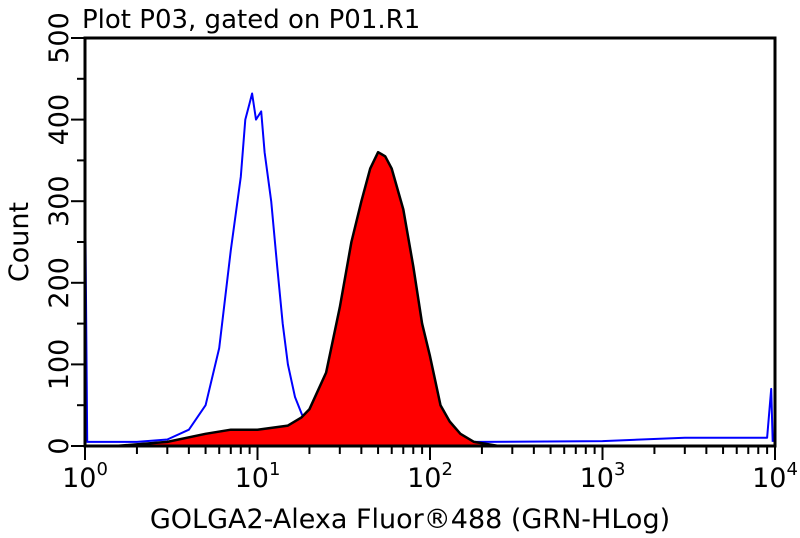 The image size is (800, 538). What do you see at coordinates (59, 38) in the screenshot?
I see `y-tick-label: 500` at bounding box center [59, 38].